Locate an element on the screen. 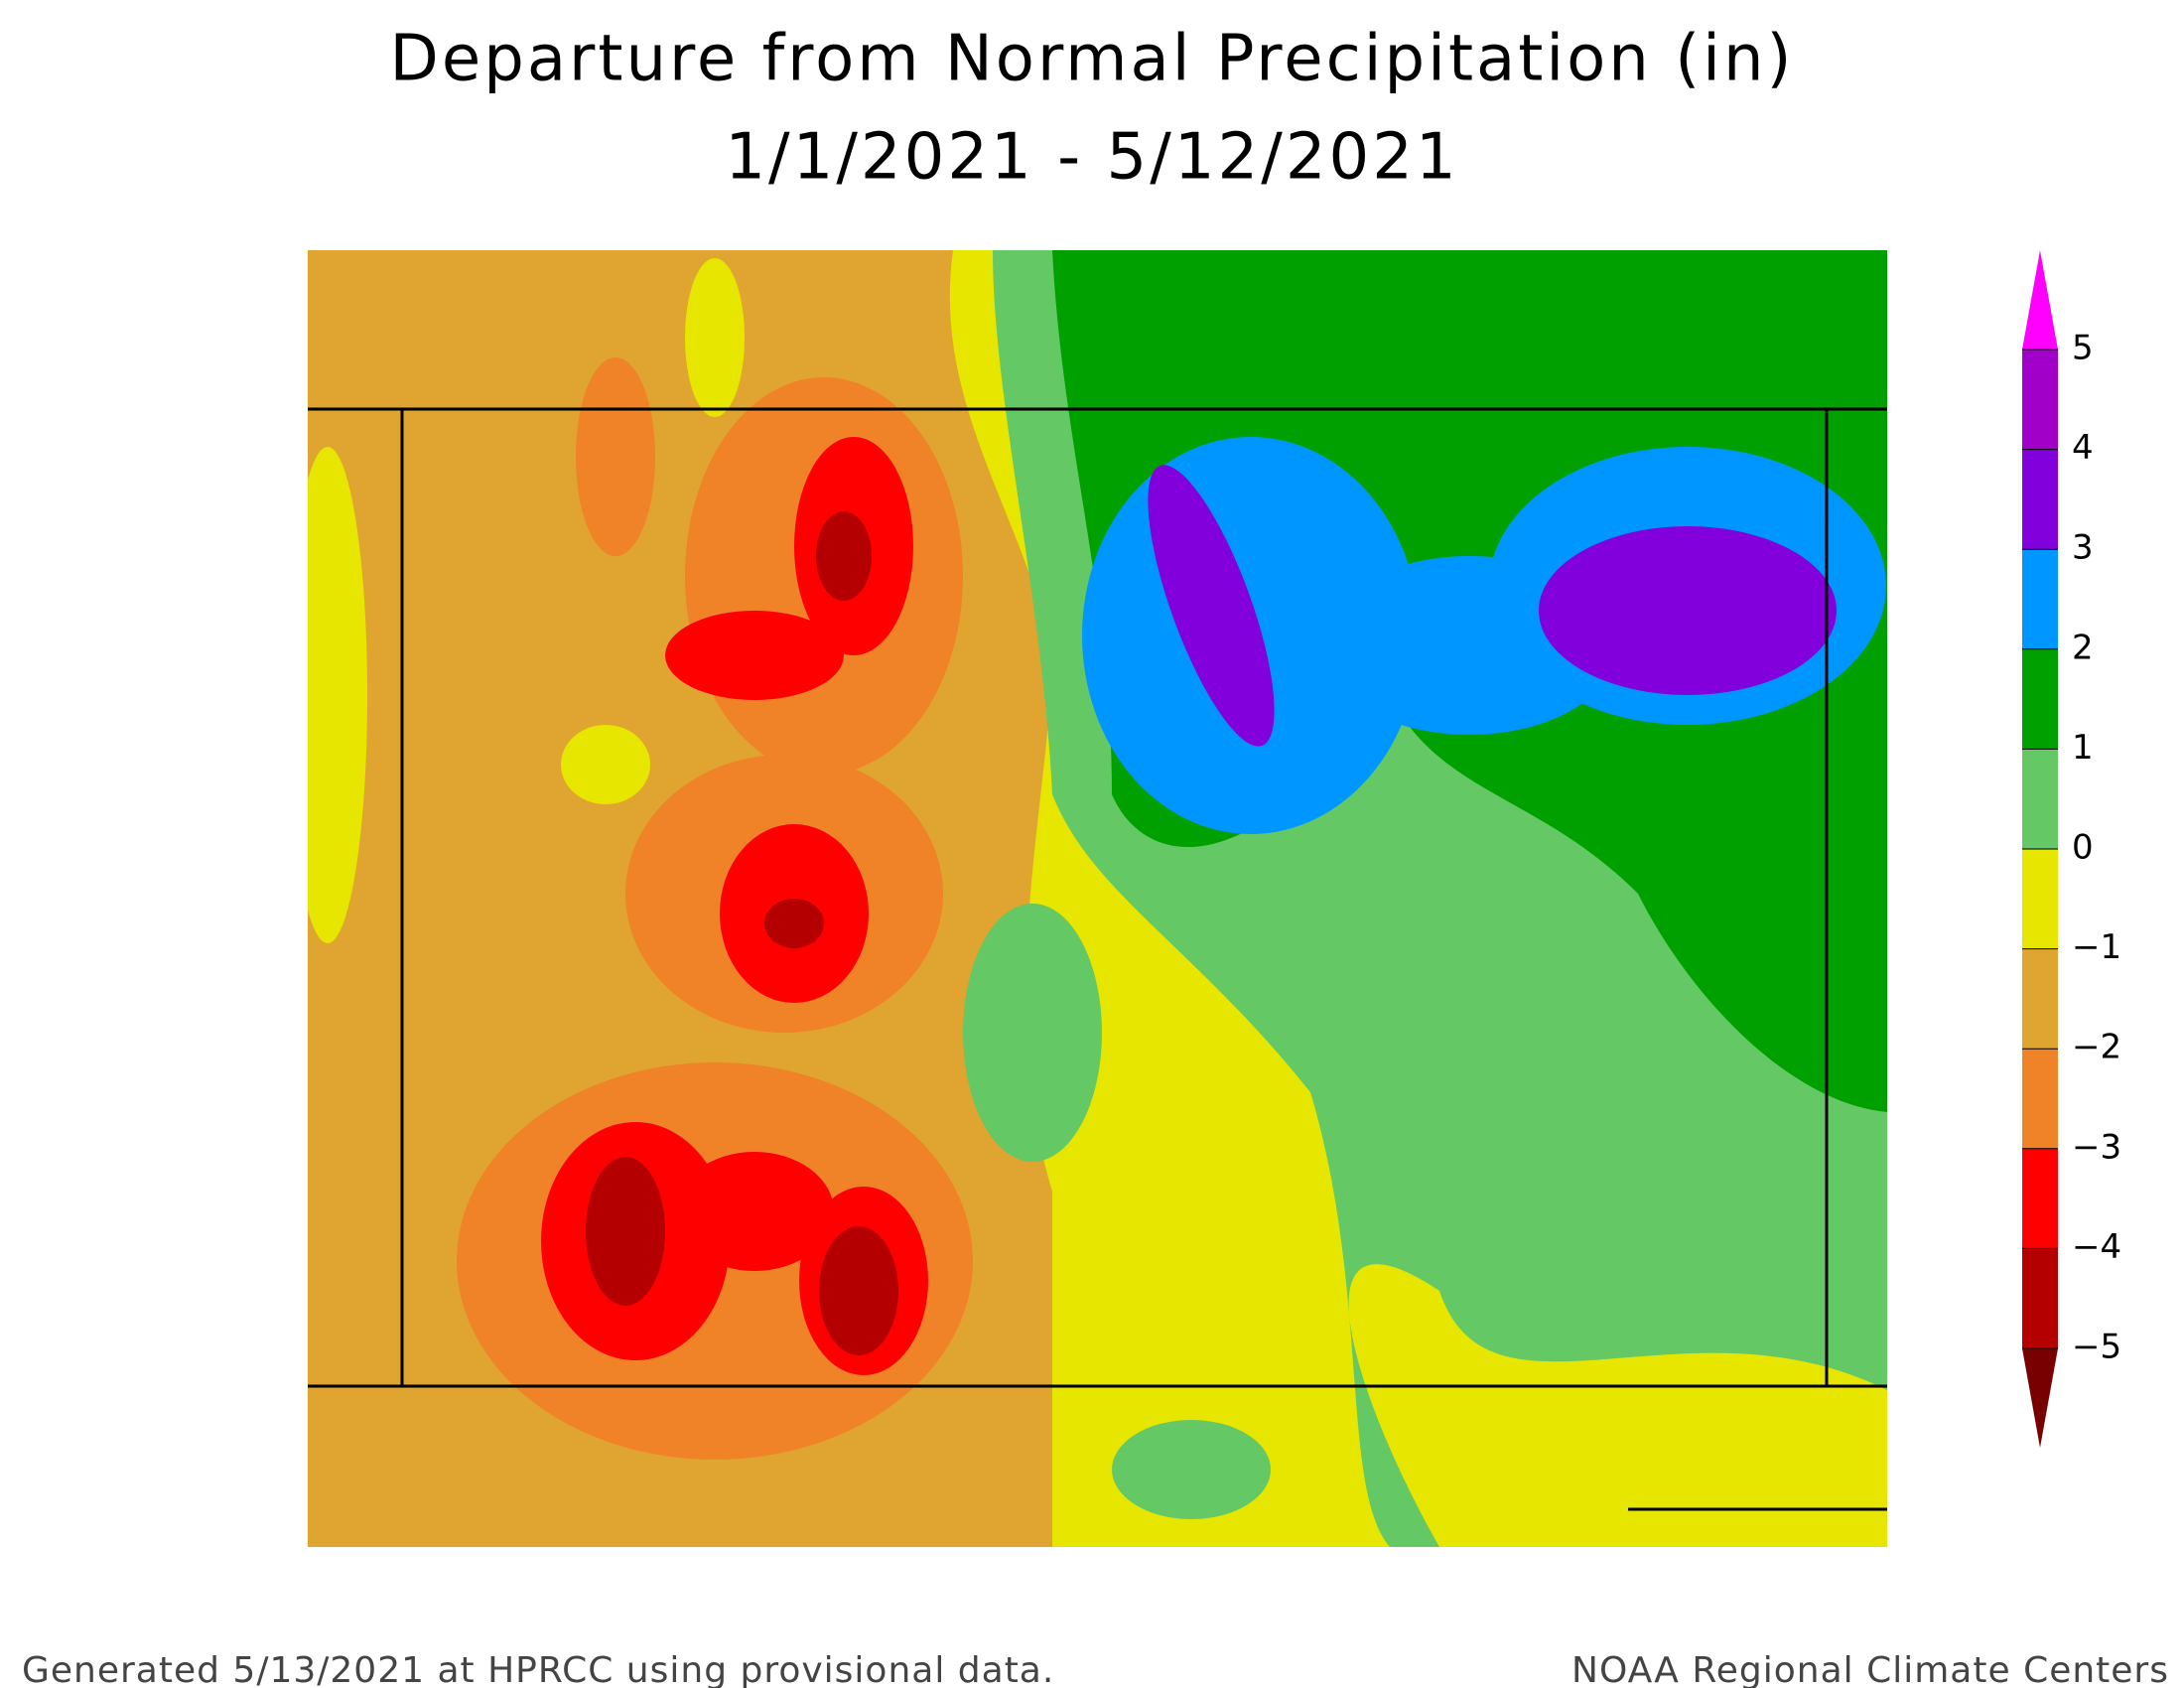 The width and height of the screenshot is (2184, 1688). map-title: Departure from Normal Precipitation (in) is located at coordinates (1092, 59).